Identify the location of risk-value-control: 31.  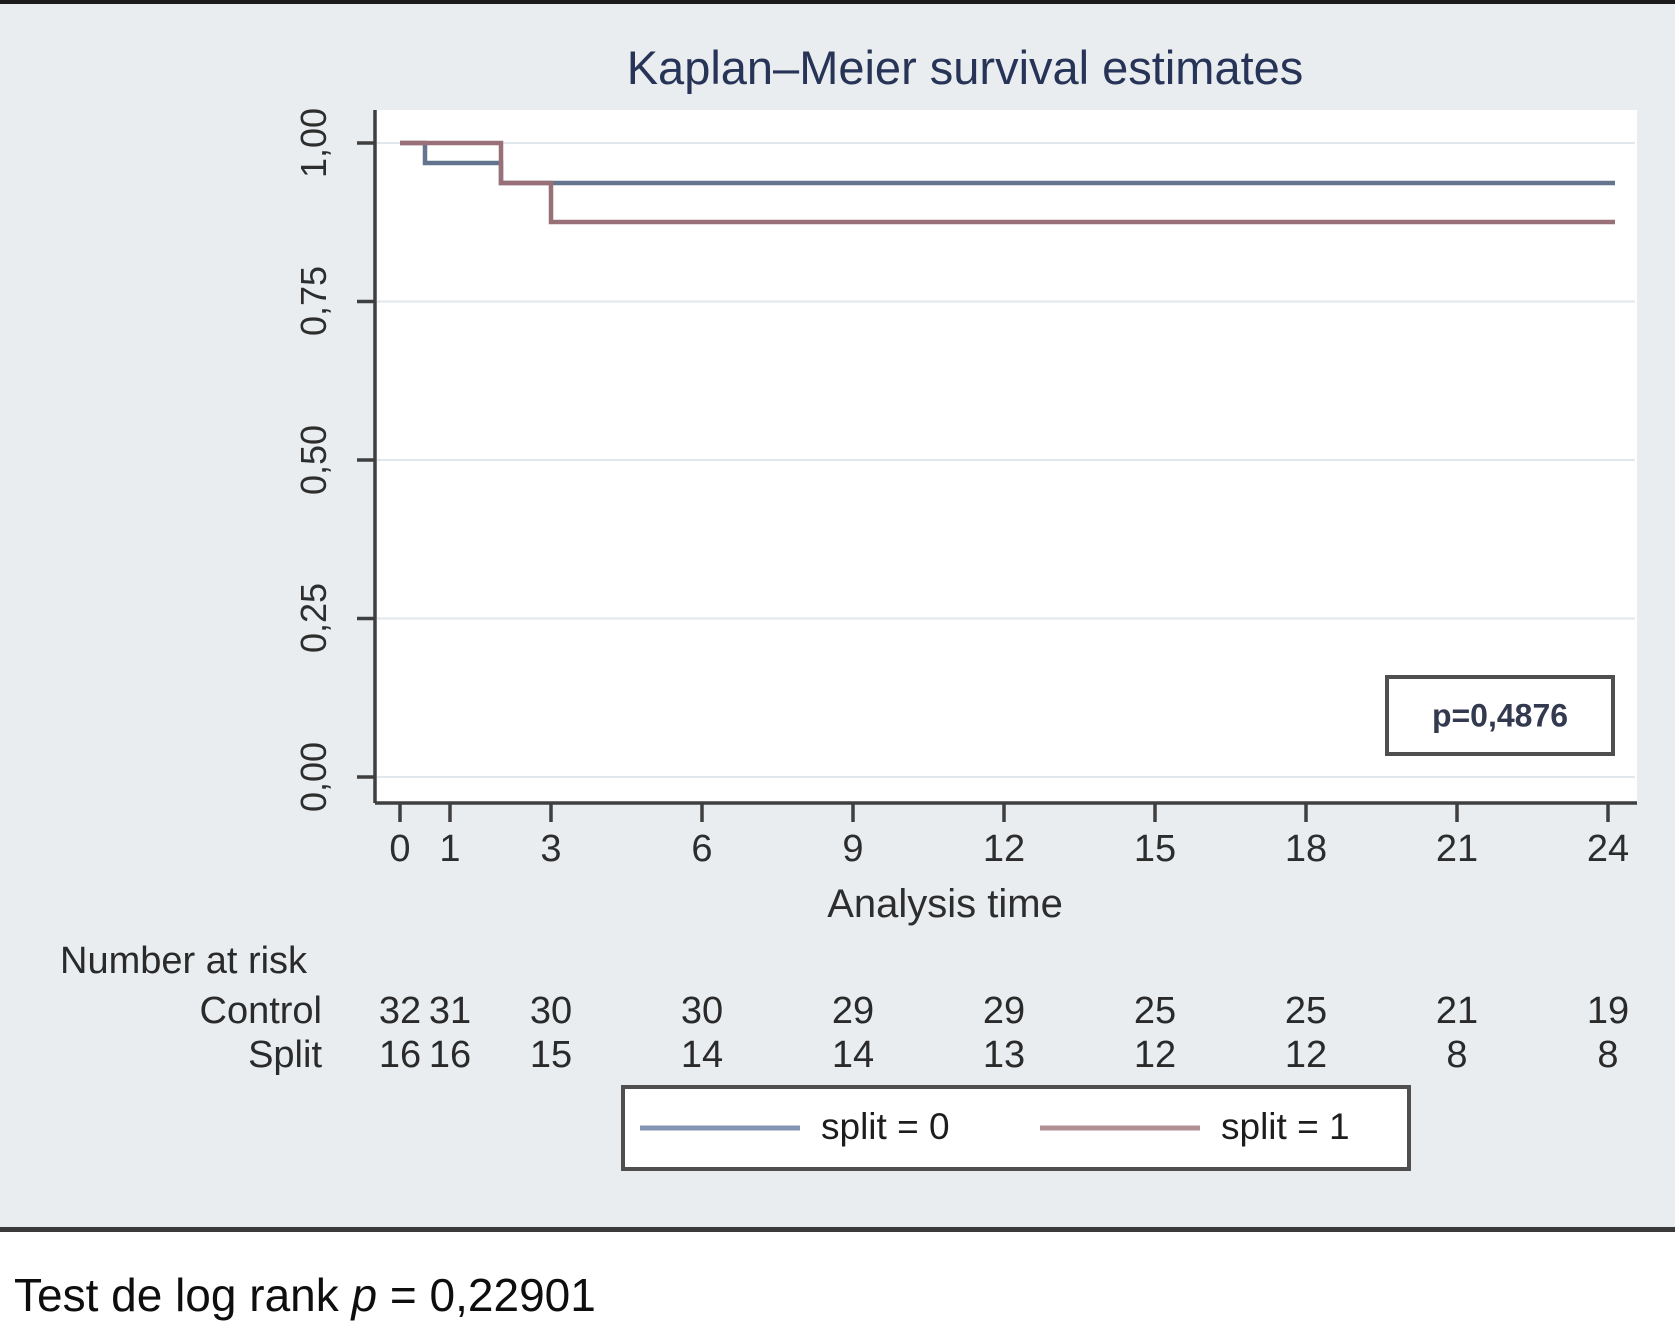
(450, 1011).